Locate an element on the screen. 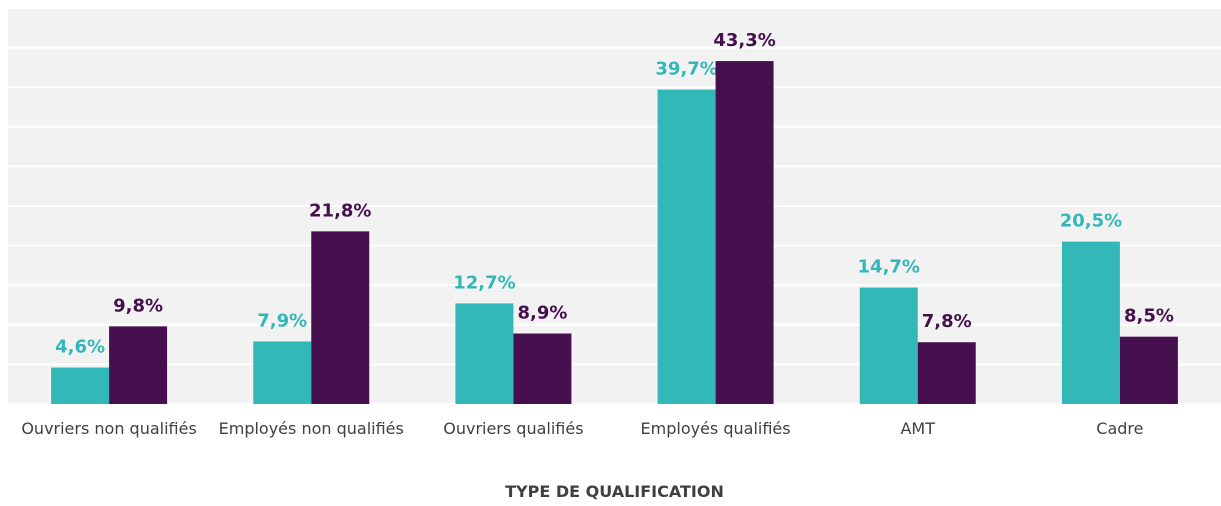 This screenshot has height=506, width=1221. data-label: 20,5% is located at coordinates (1091, 221).